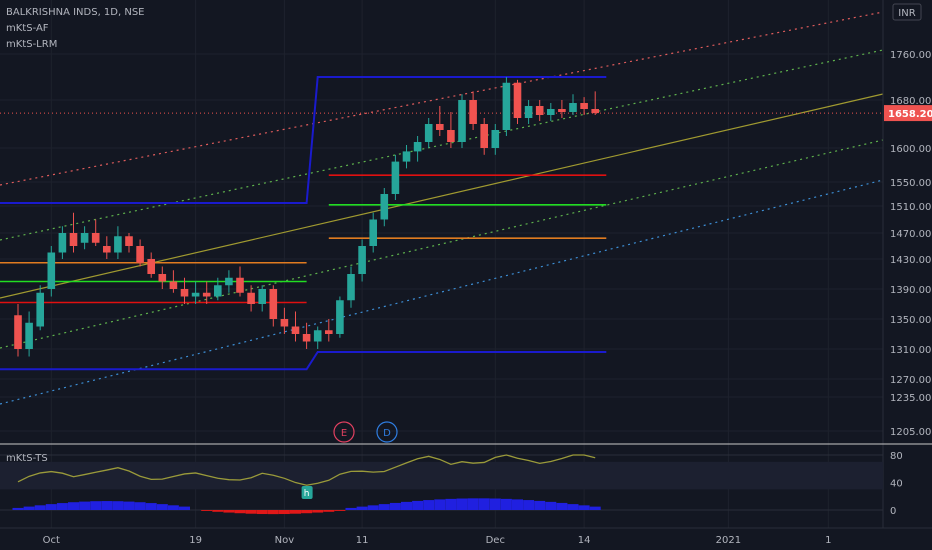 This screenshot has height=550, width=932. I want to click on time-tick-label: Dec, so click(495, 540).